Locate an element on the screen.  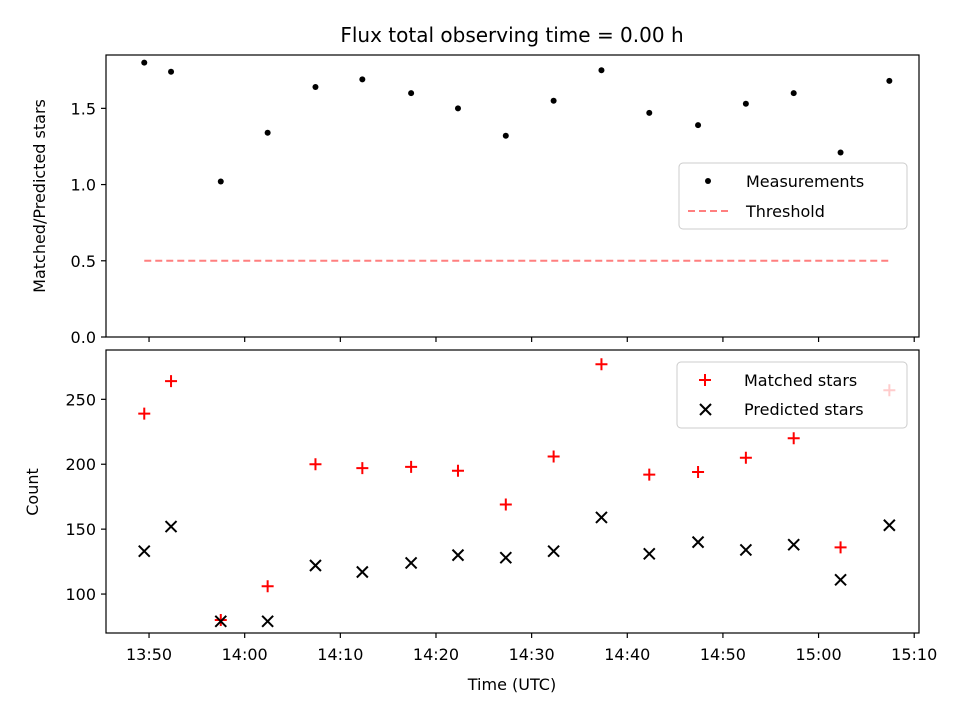
legend-label-predicted: Predicted stars is located at coordinates (804, 409).